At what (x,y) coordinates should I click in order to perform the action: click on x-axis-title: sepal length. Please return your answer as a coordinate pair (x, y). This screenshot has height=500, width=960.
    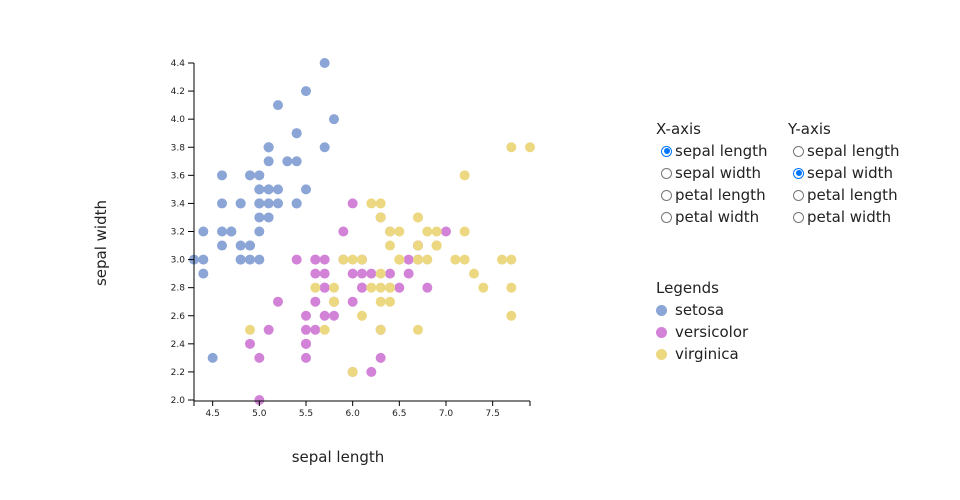
    Looking at the image, I should click on (338, 457).